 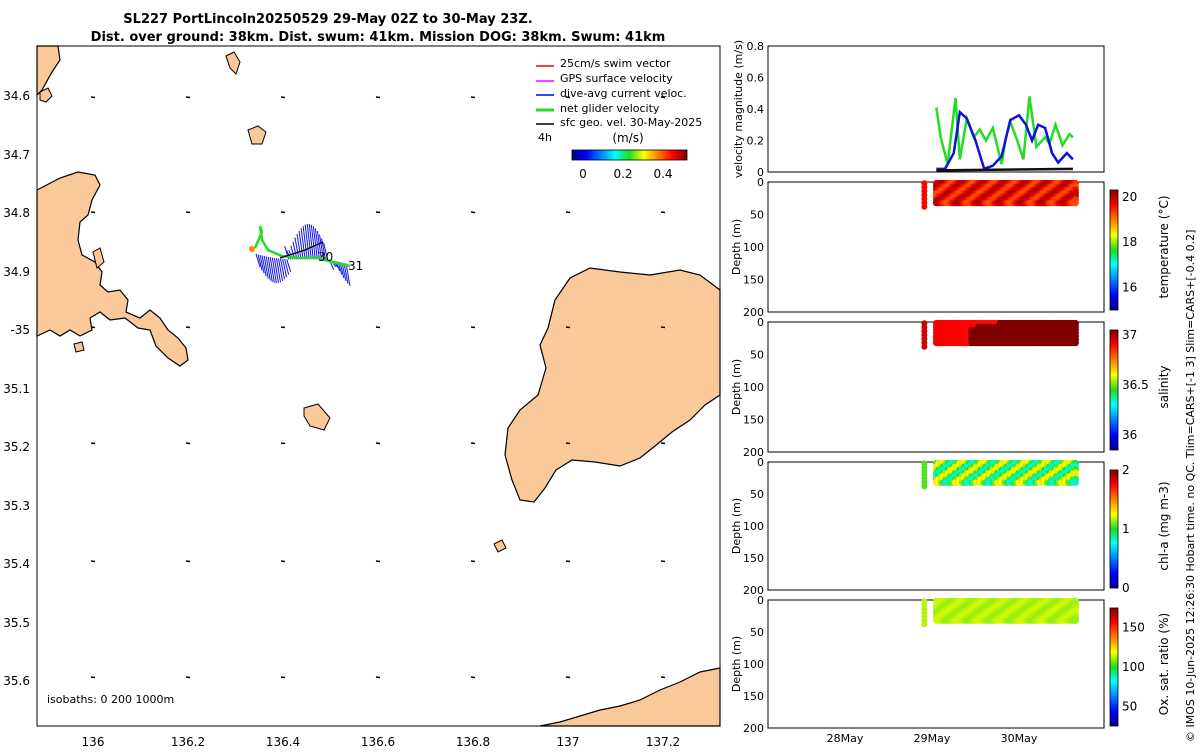 I want to click on lat-tick: 35.4, so click(x=16, y=564).